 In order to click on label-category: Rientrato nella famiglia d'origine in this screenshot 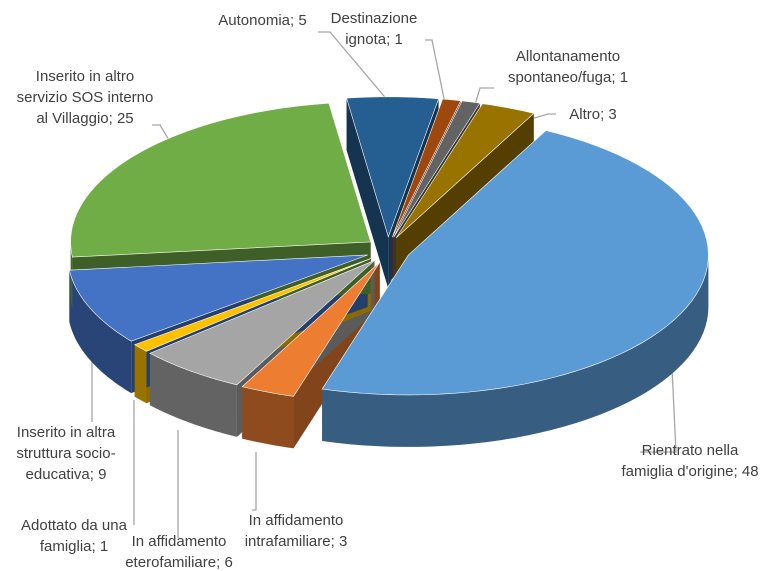, I will do `click(680, 461)`.